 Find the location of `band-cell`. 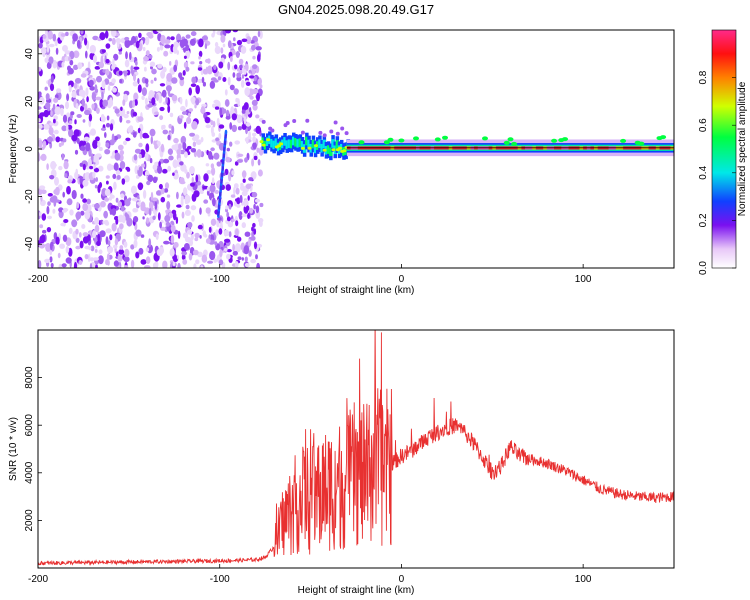

band-cell is located at coordinates (294, 141).